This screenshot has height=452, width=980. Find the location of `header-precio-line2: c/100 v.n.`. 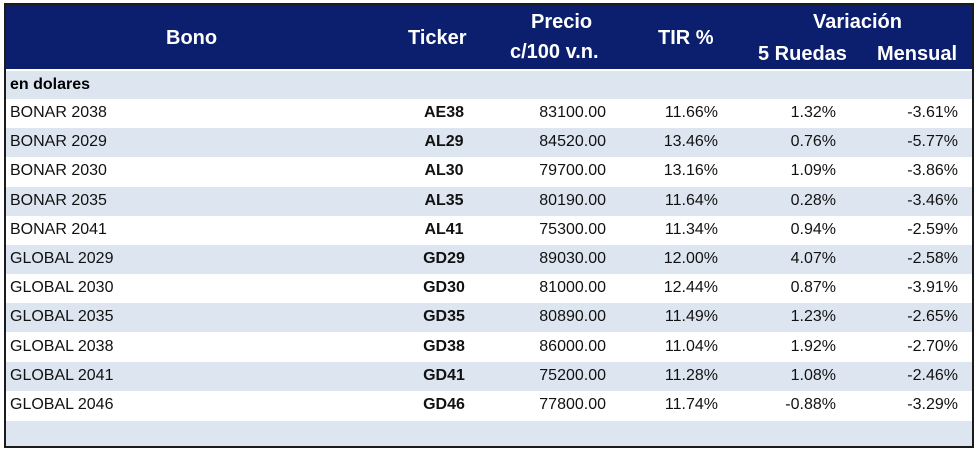

header-precio-line2: c/100 v.n. is located at coordinates (554, 52).